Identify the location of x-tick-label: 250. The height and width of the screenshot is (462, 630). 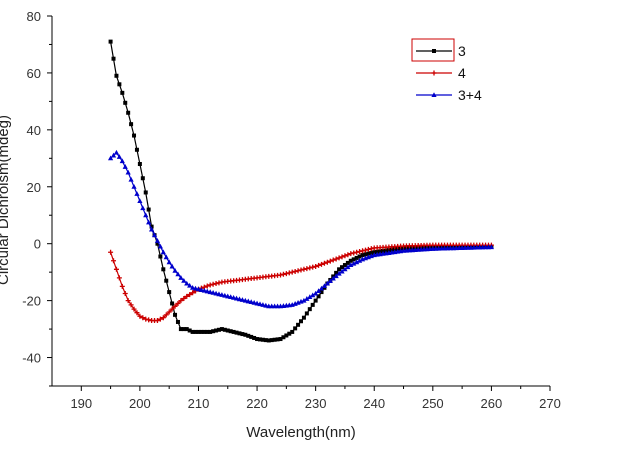
(433, 403).